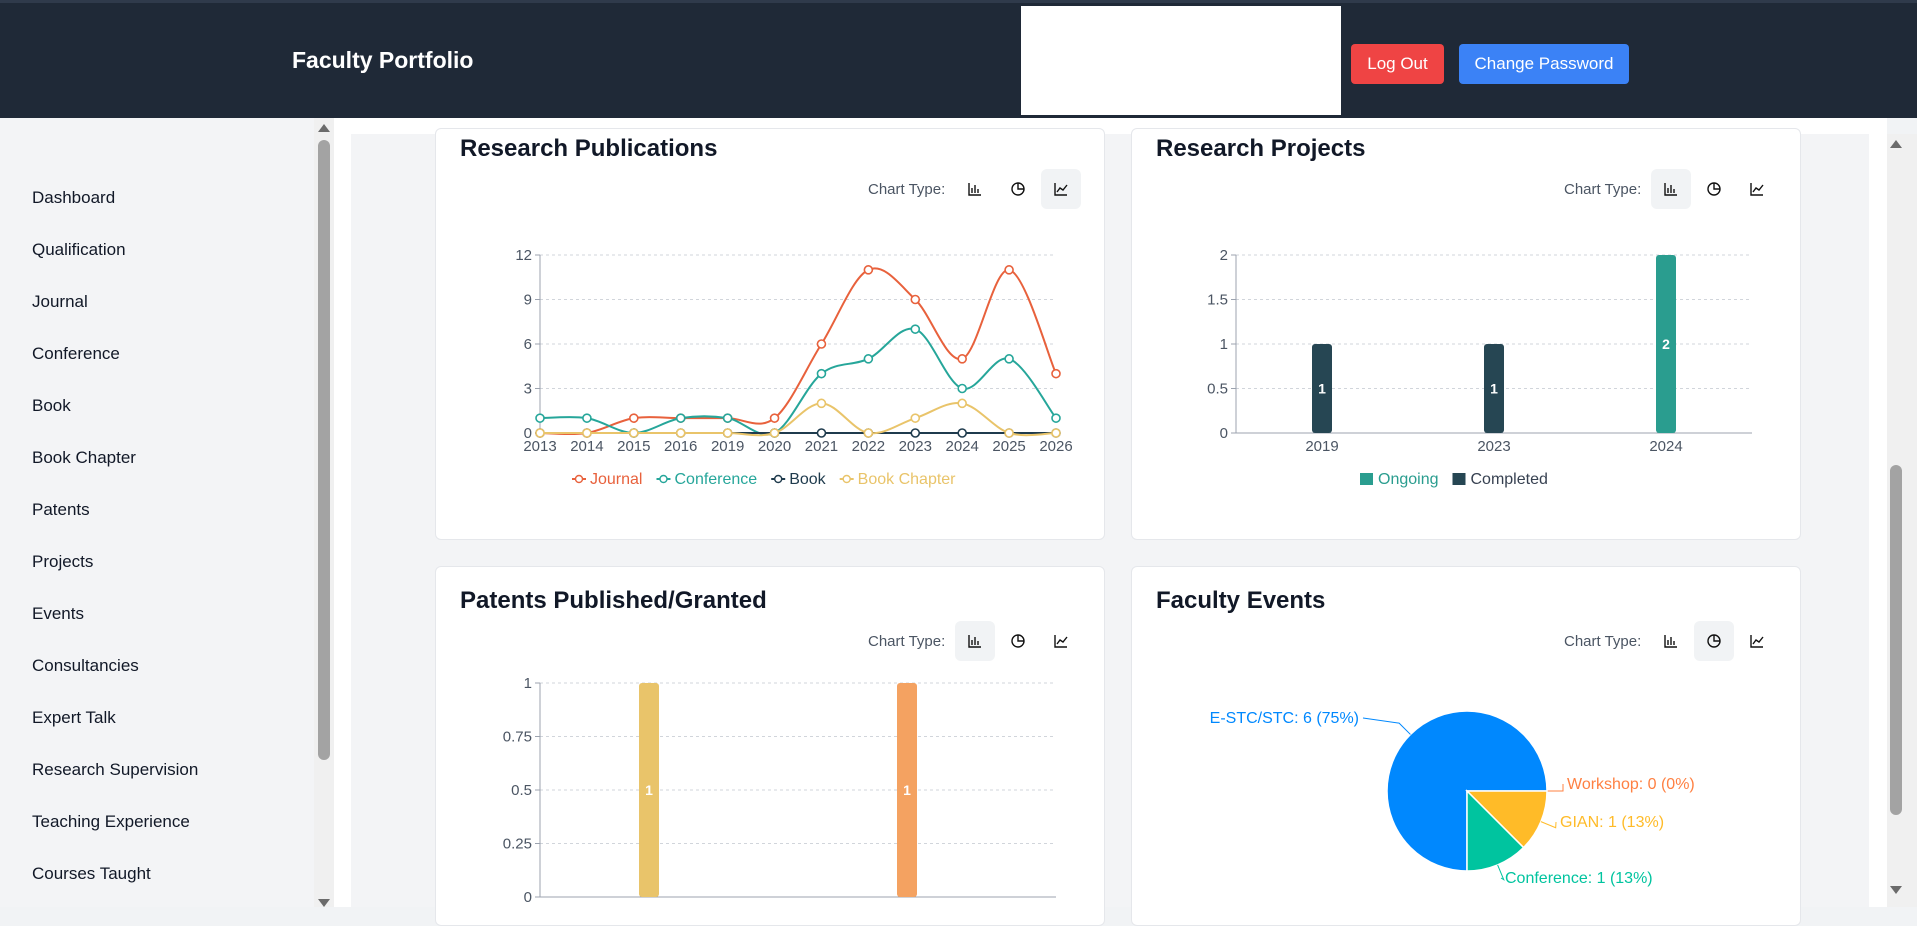  Describe the element at coordinates (528, 683) in the screenshot. I see `y-tick-label: 1` at that location.